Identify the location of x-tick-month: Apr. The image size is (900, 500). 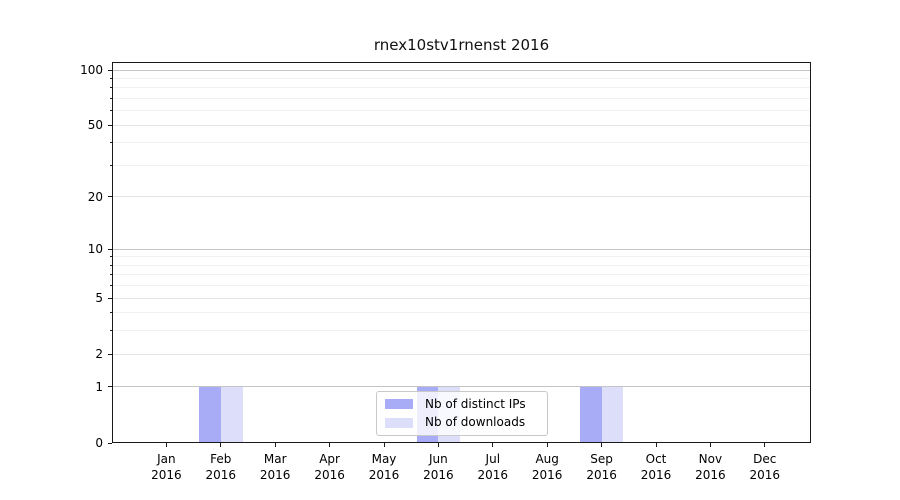
(329, 459).